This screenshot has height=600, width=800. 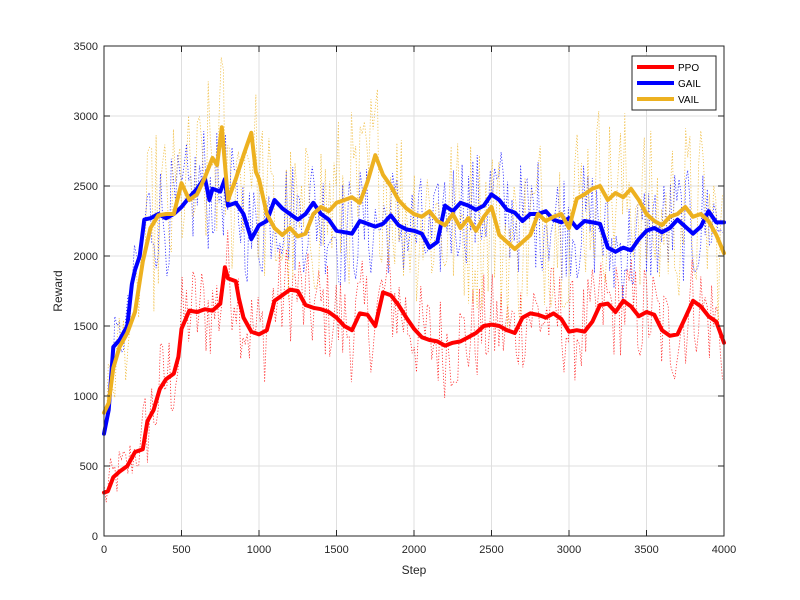 I want to click on y-tick-label: 500, so click(x=89, y=467).